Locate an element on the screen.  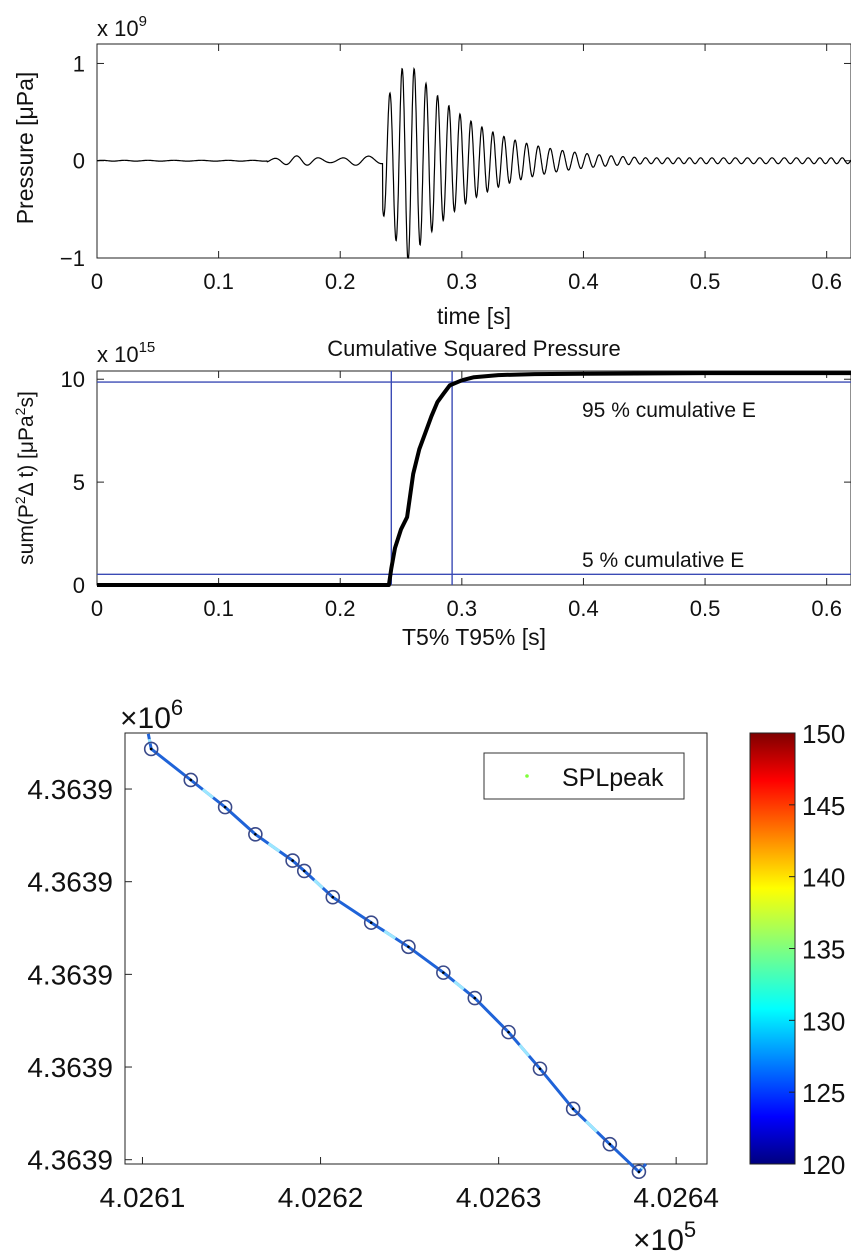
colorbar-tick-label: 125 is located at coordinates (823, 1093).